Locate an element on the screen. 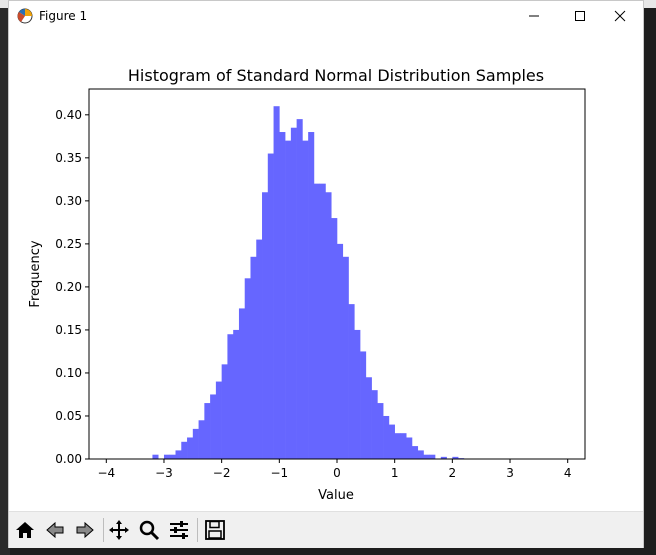 This screenshot has width=656, height=555. x-axis-ticks: −4 −3 −2 −1 0 1 2 3 4 is located at coordinates (334, 469).